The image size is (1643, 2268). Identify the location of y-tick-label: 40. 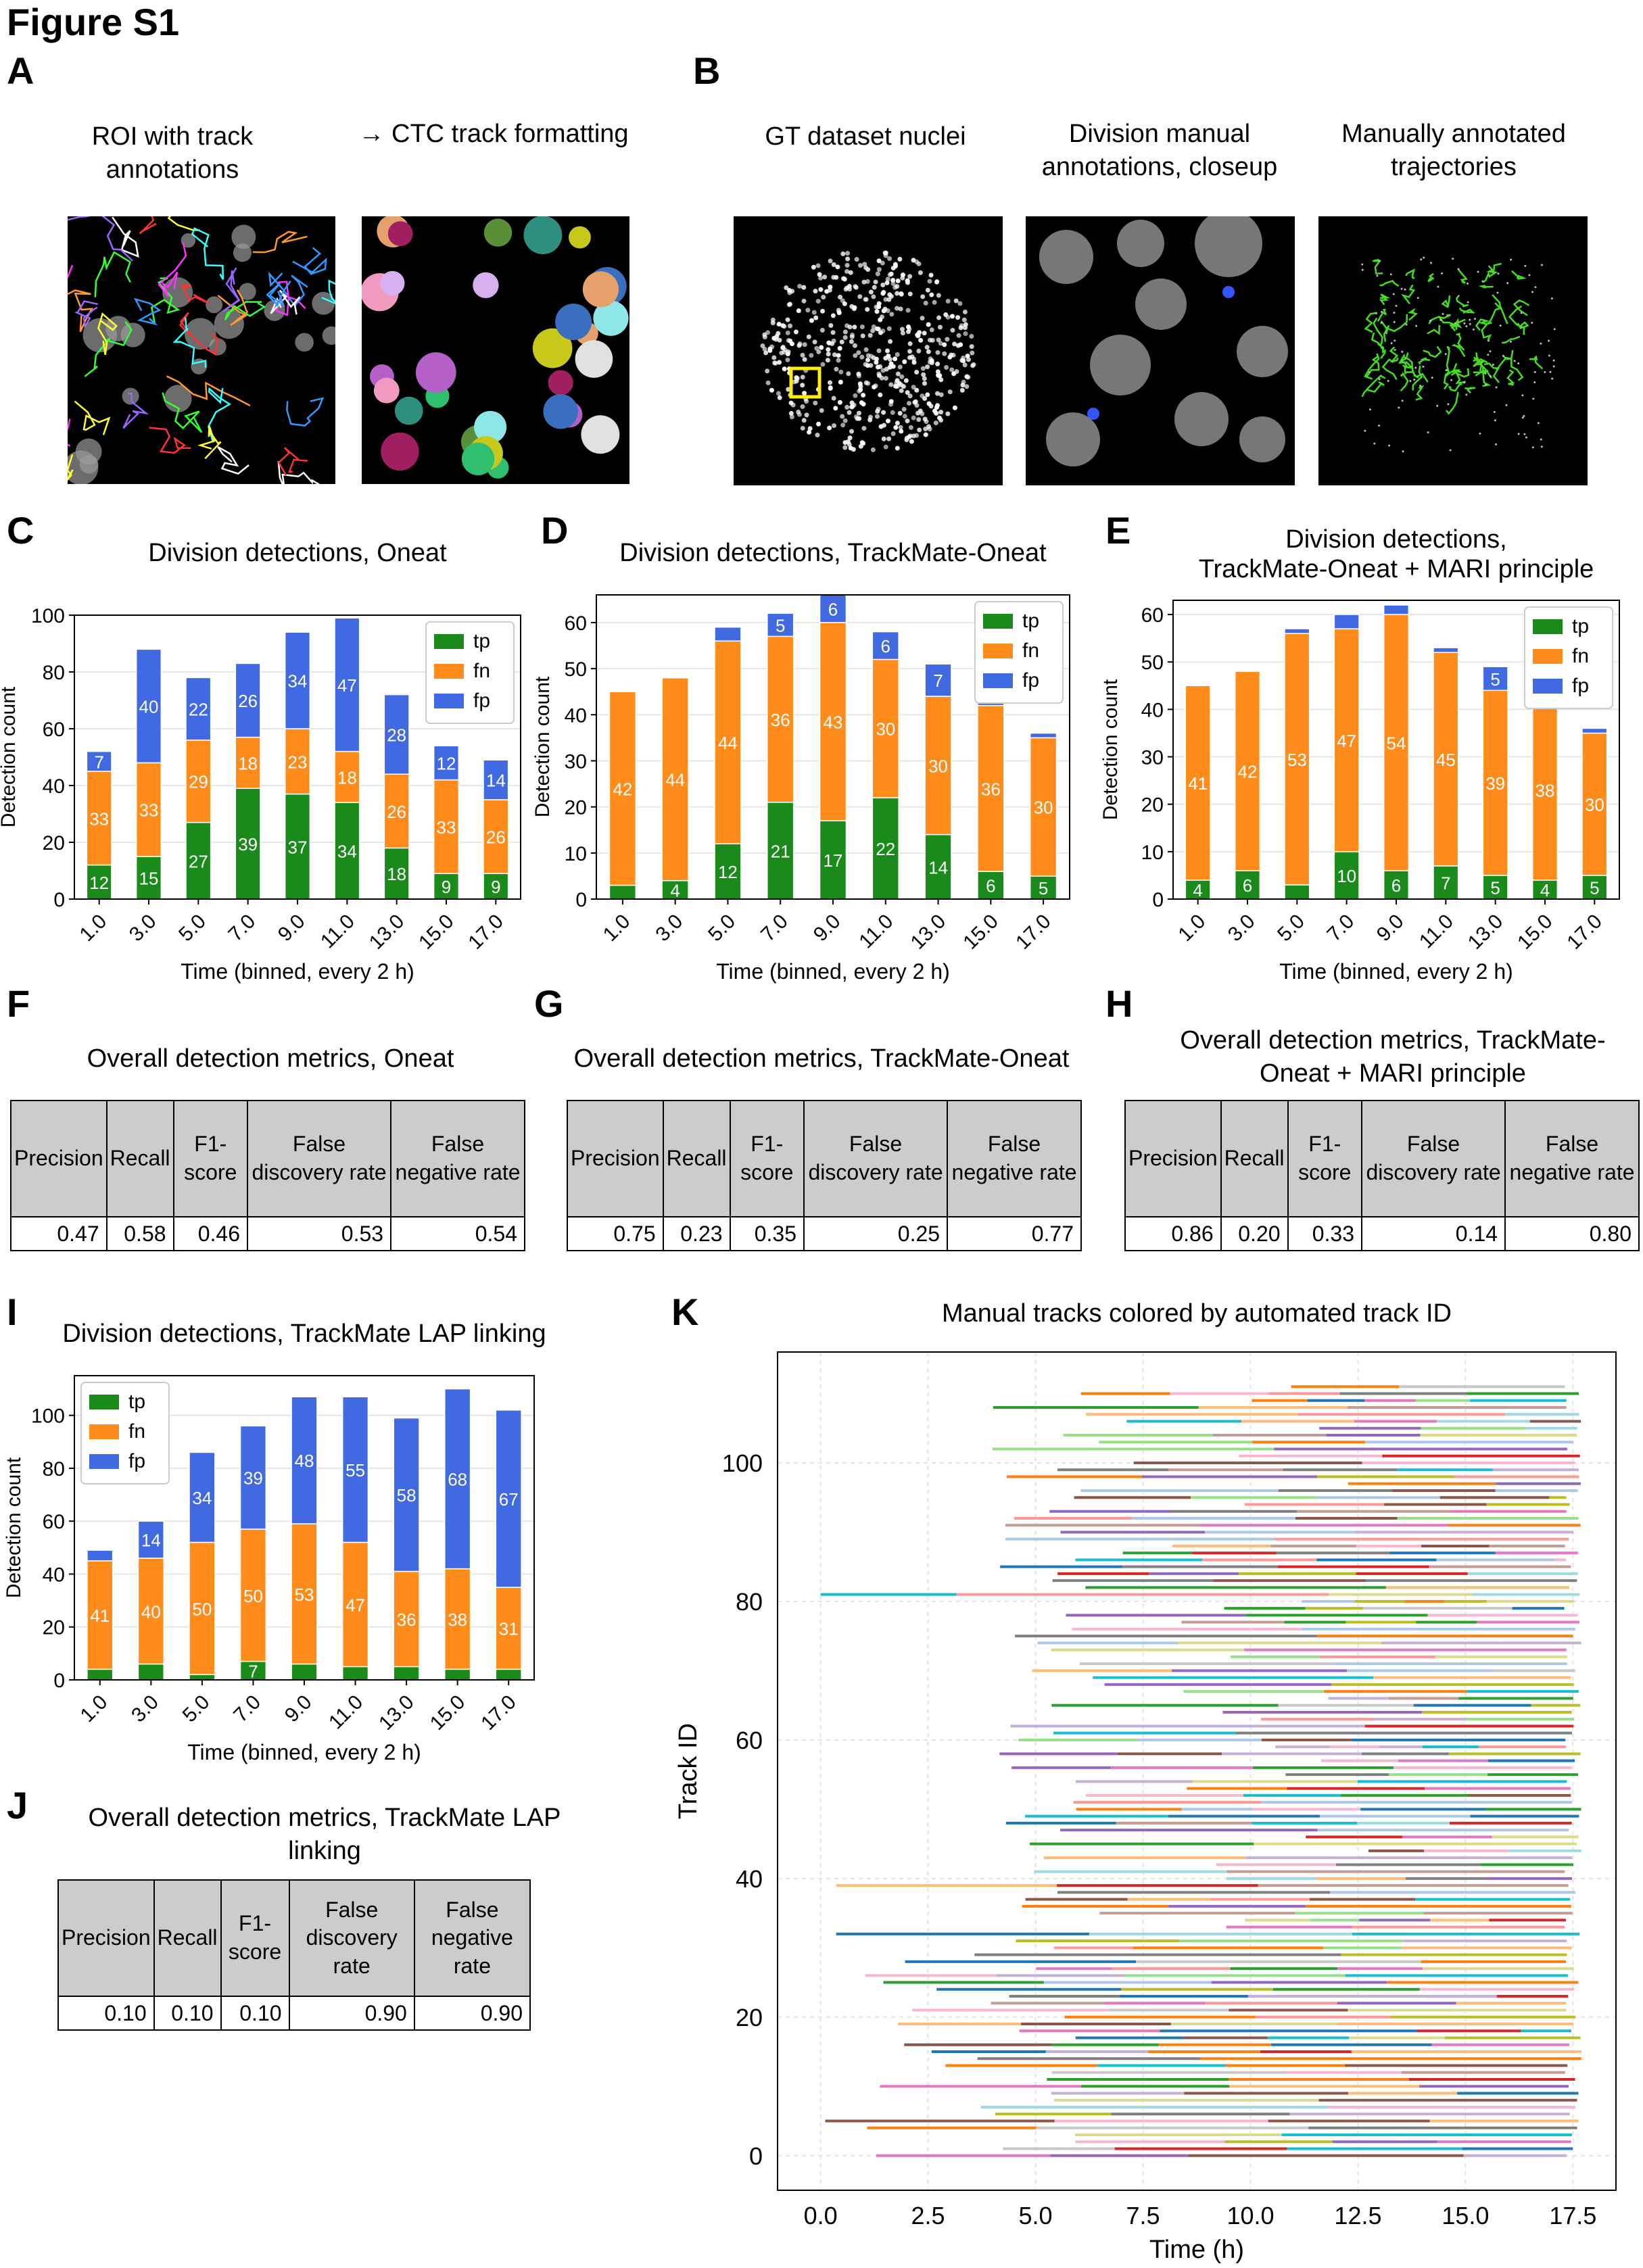
(750, 1879).